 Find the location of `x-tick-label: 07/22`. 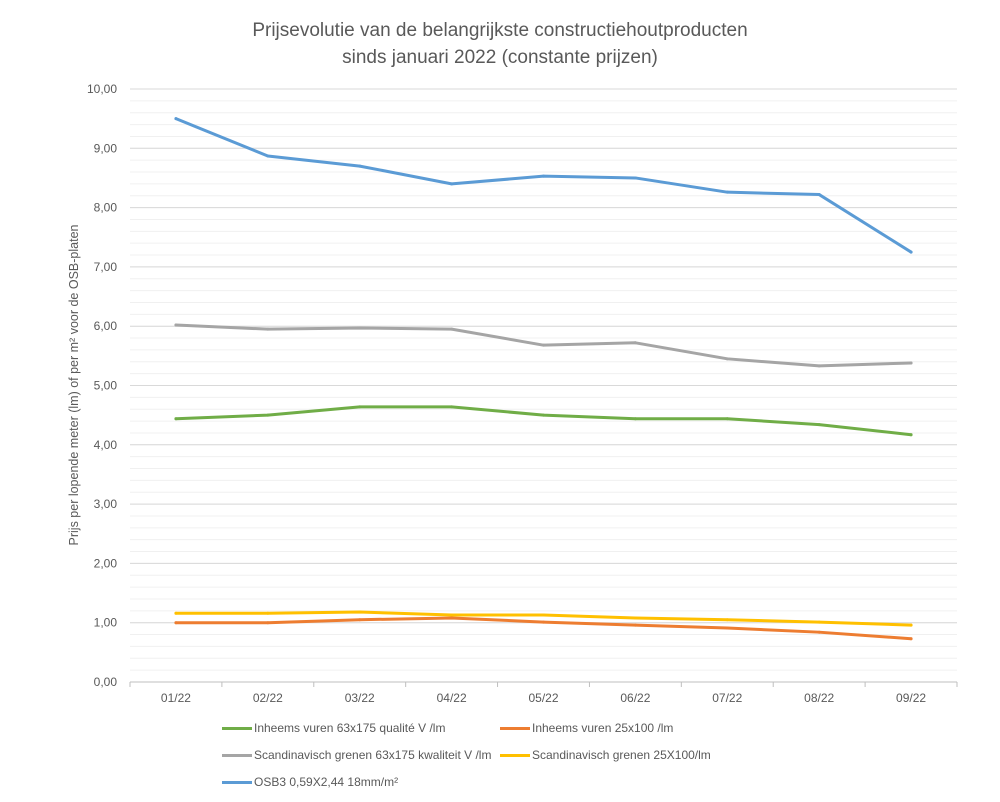

x-tick-label: 07/22 is located at coordinates (727, 698).